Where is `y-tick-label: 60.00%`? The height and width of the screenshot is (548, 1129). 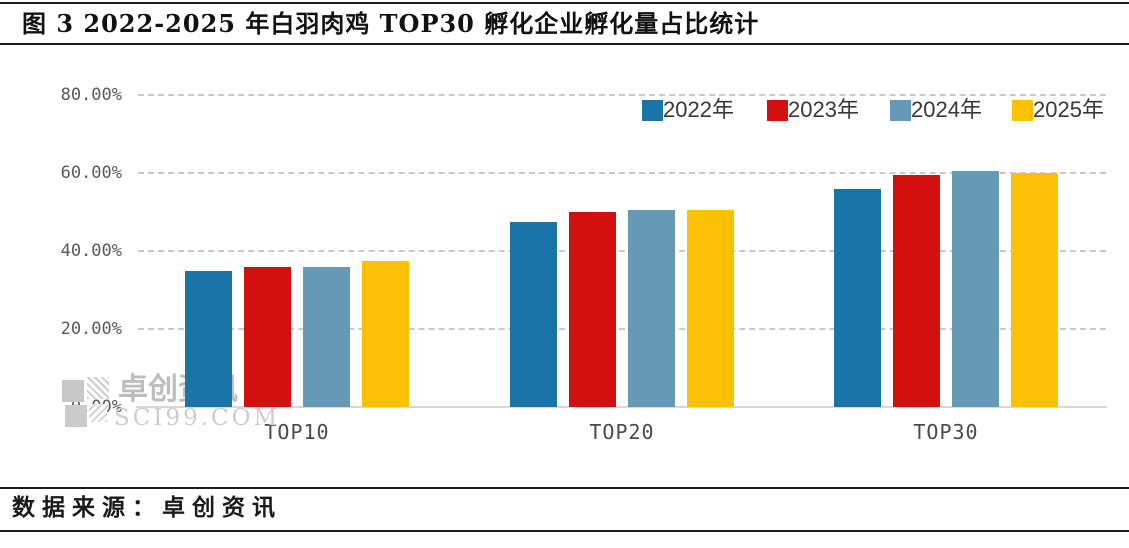
y-tick-label: 60.00% is located at coordinates (91, 173).